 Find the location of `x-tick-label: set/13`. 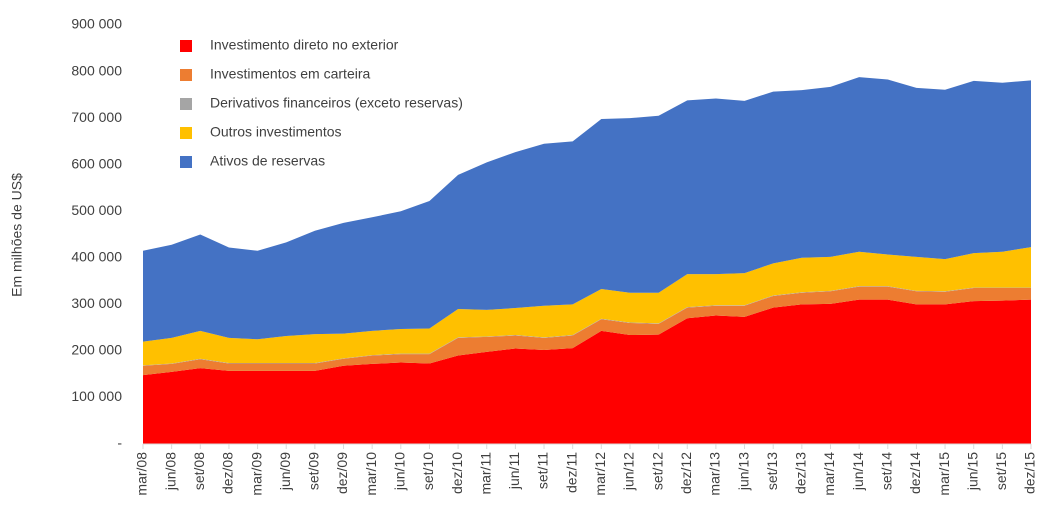

x-tick-label: set/13 is located at coordinates (772, 471).